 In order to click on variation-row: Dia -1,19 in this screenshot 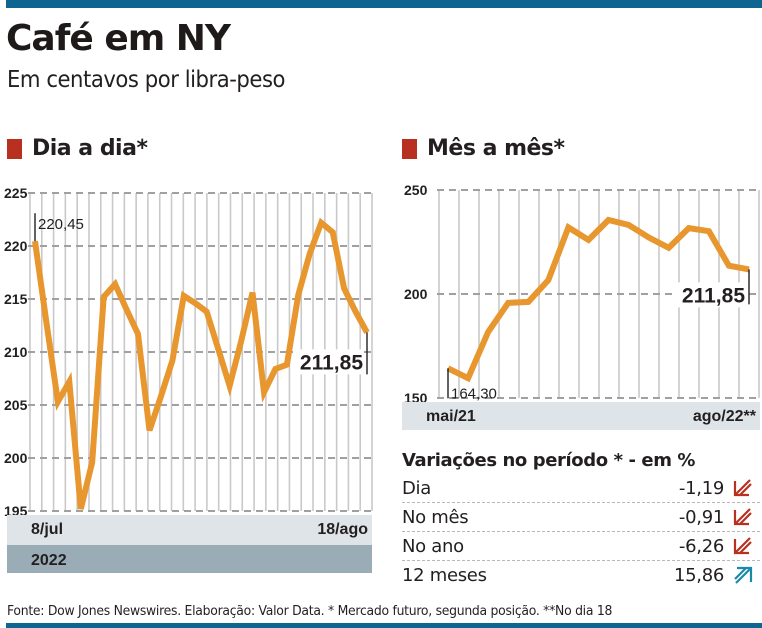, I will do `click(581, 488)`.